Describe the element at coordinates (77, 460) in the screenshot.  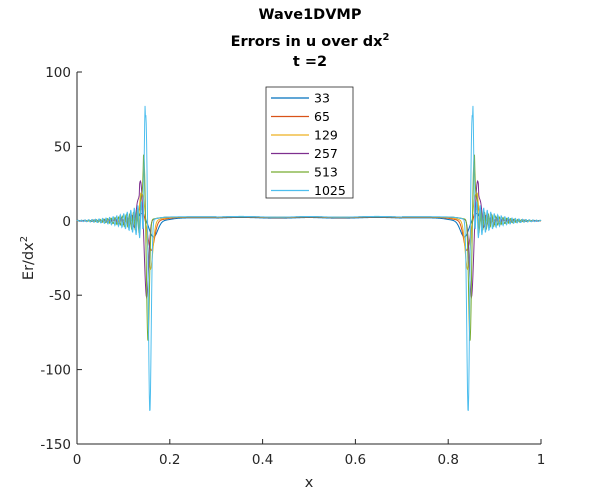
I see `x-tick-label: 0` at that location.